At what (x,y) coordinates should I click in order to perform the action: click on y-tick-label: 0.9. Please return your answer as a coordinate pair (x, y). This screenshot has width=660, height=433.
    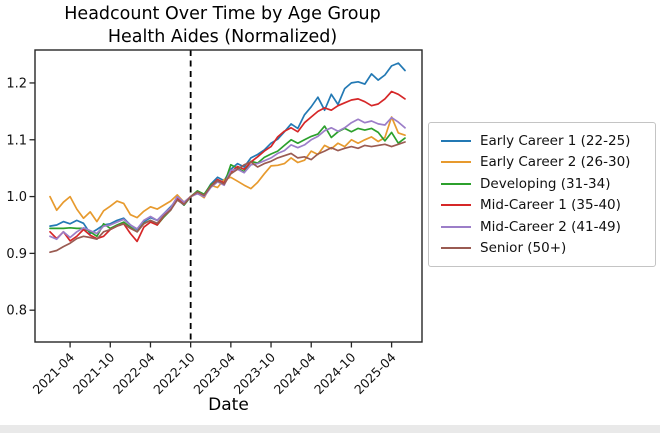
    Looking at the image, I should click on (16, 254).